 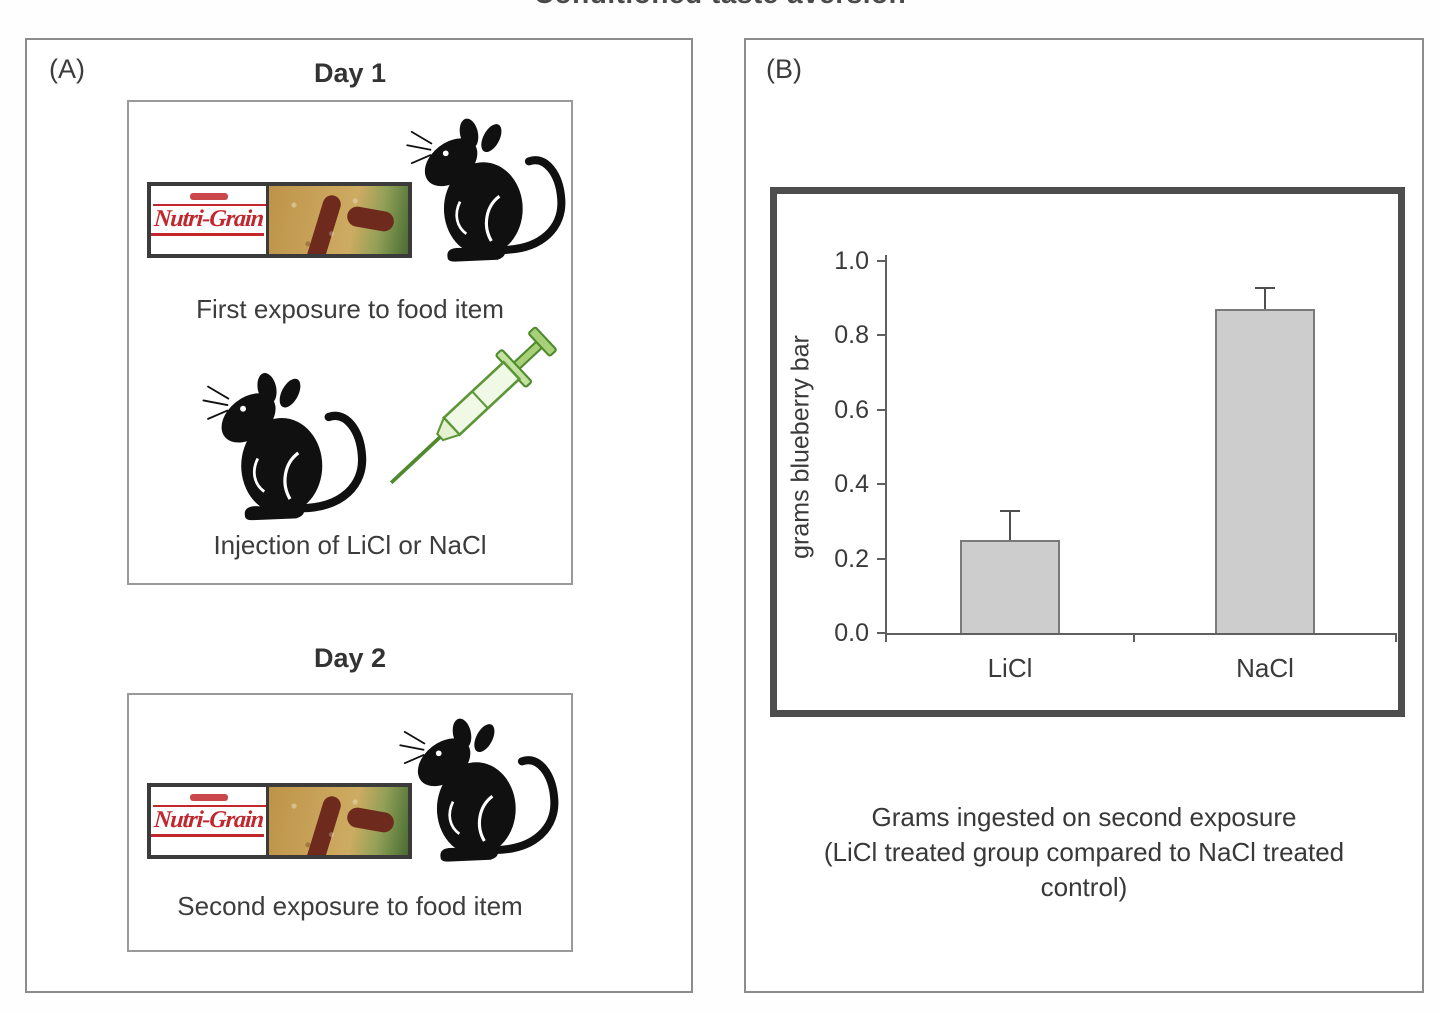 What do you see at coordinates (350, 73) in the screenshot?
I see `day1-heading: Day 1` at bounding box center [350, 73].